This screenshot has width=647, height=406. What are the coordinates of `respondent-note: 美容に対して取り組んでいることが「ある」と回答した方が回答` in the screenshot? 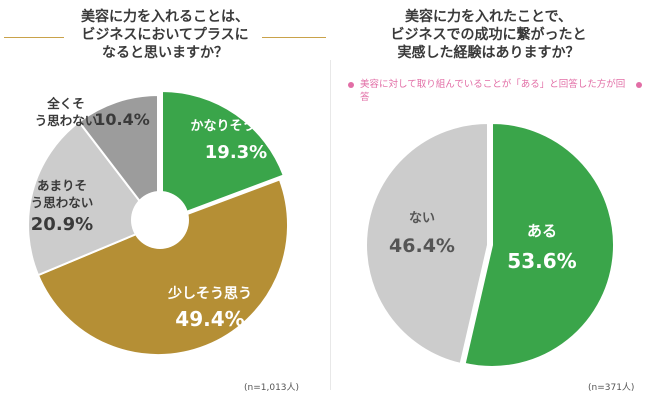 It's located at (495, 91).